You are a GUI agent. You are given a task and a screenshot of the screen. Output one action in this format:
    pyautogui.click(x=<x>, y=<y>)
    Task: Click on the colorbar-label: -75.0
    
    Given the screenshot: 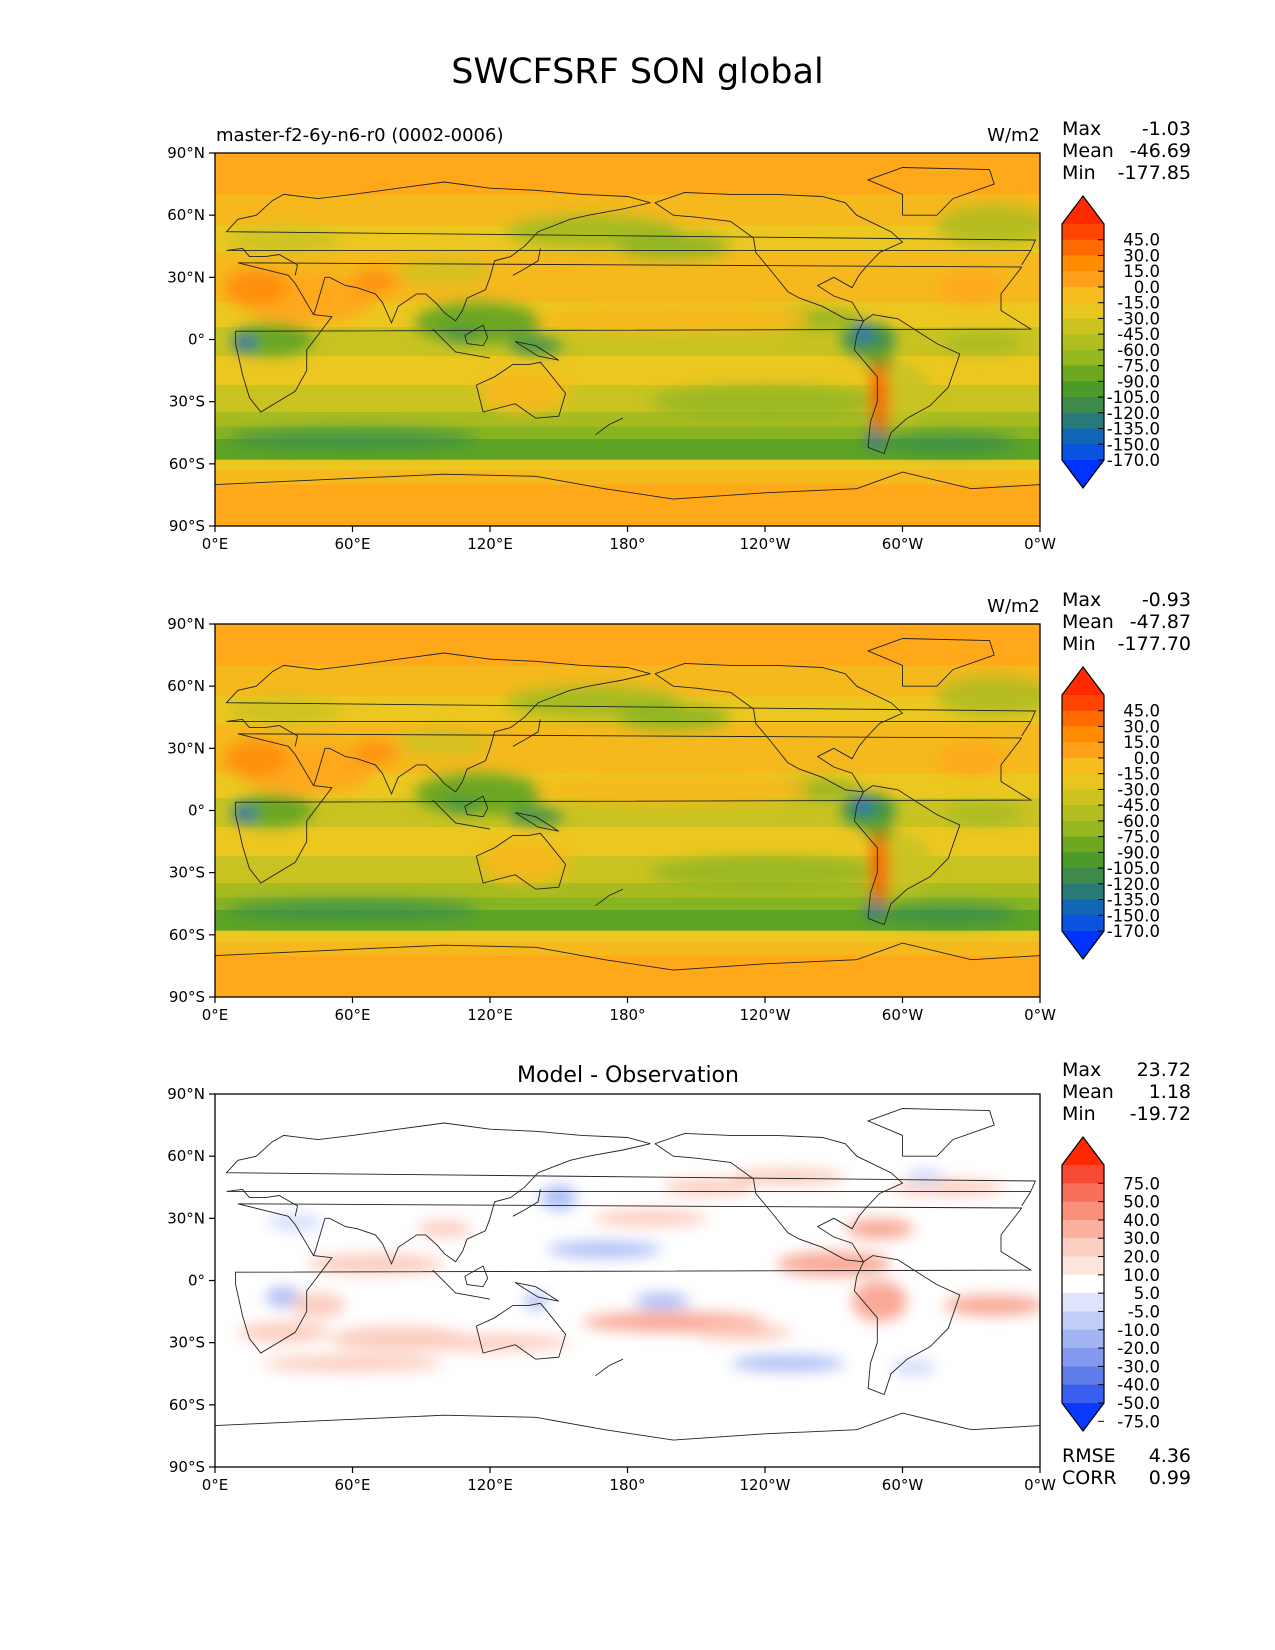 What is the action you would take?
    pyautogui.click(x=1138, y=837)
    